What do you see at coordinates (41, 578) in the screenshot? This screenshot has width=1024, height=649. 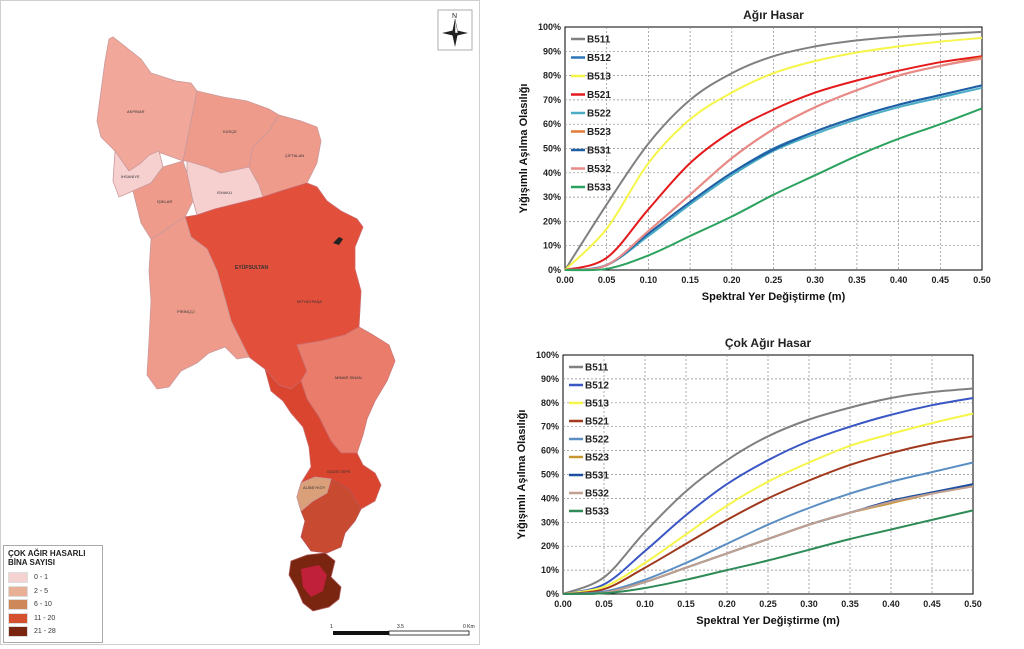 I see `legend-label: 0 - 1` at bounding box center [41, 578].